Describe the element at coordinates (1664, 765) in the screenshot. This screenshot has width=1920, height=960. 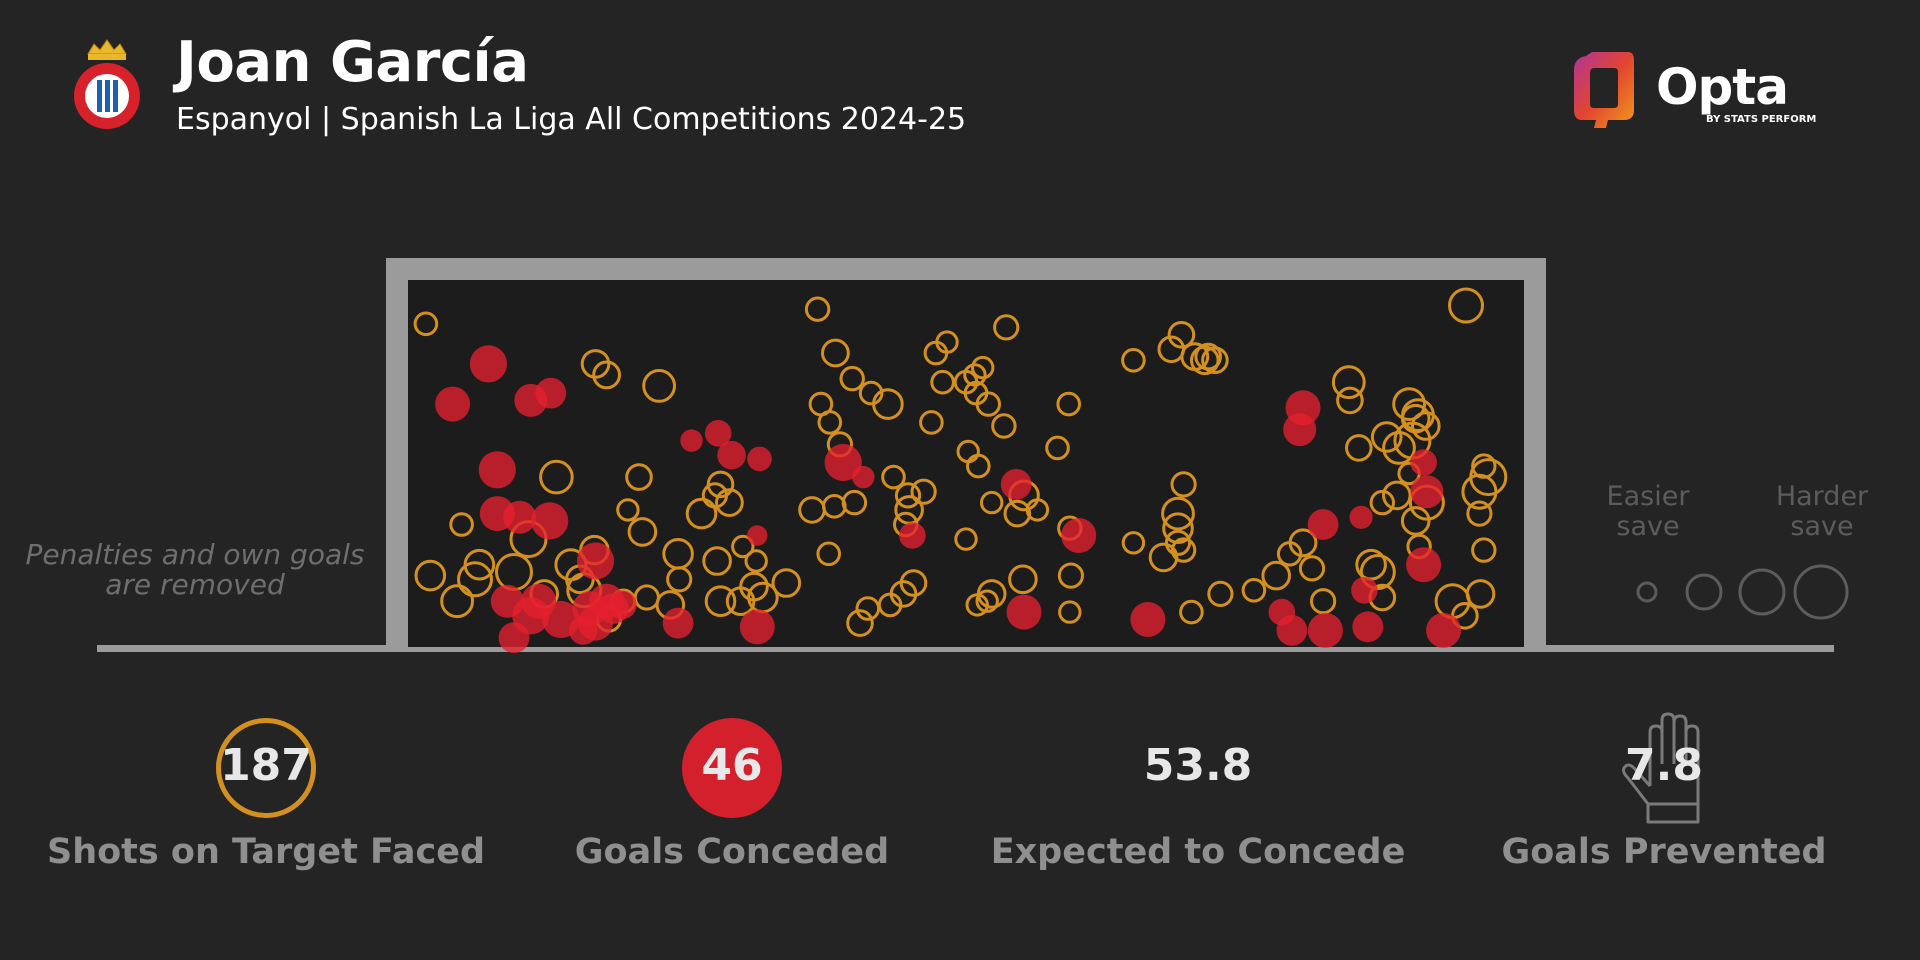
I see `stat-value: 7.8` at that location.